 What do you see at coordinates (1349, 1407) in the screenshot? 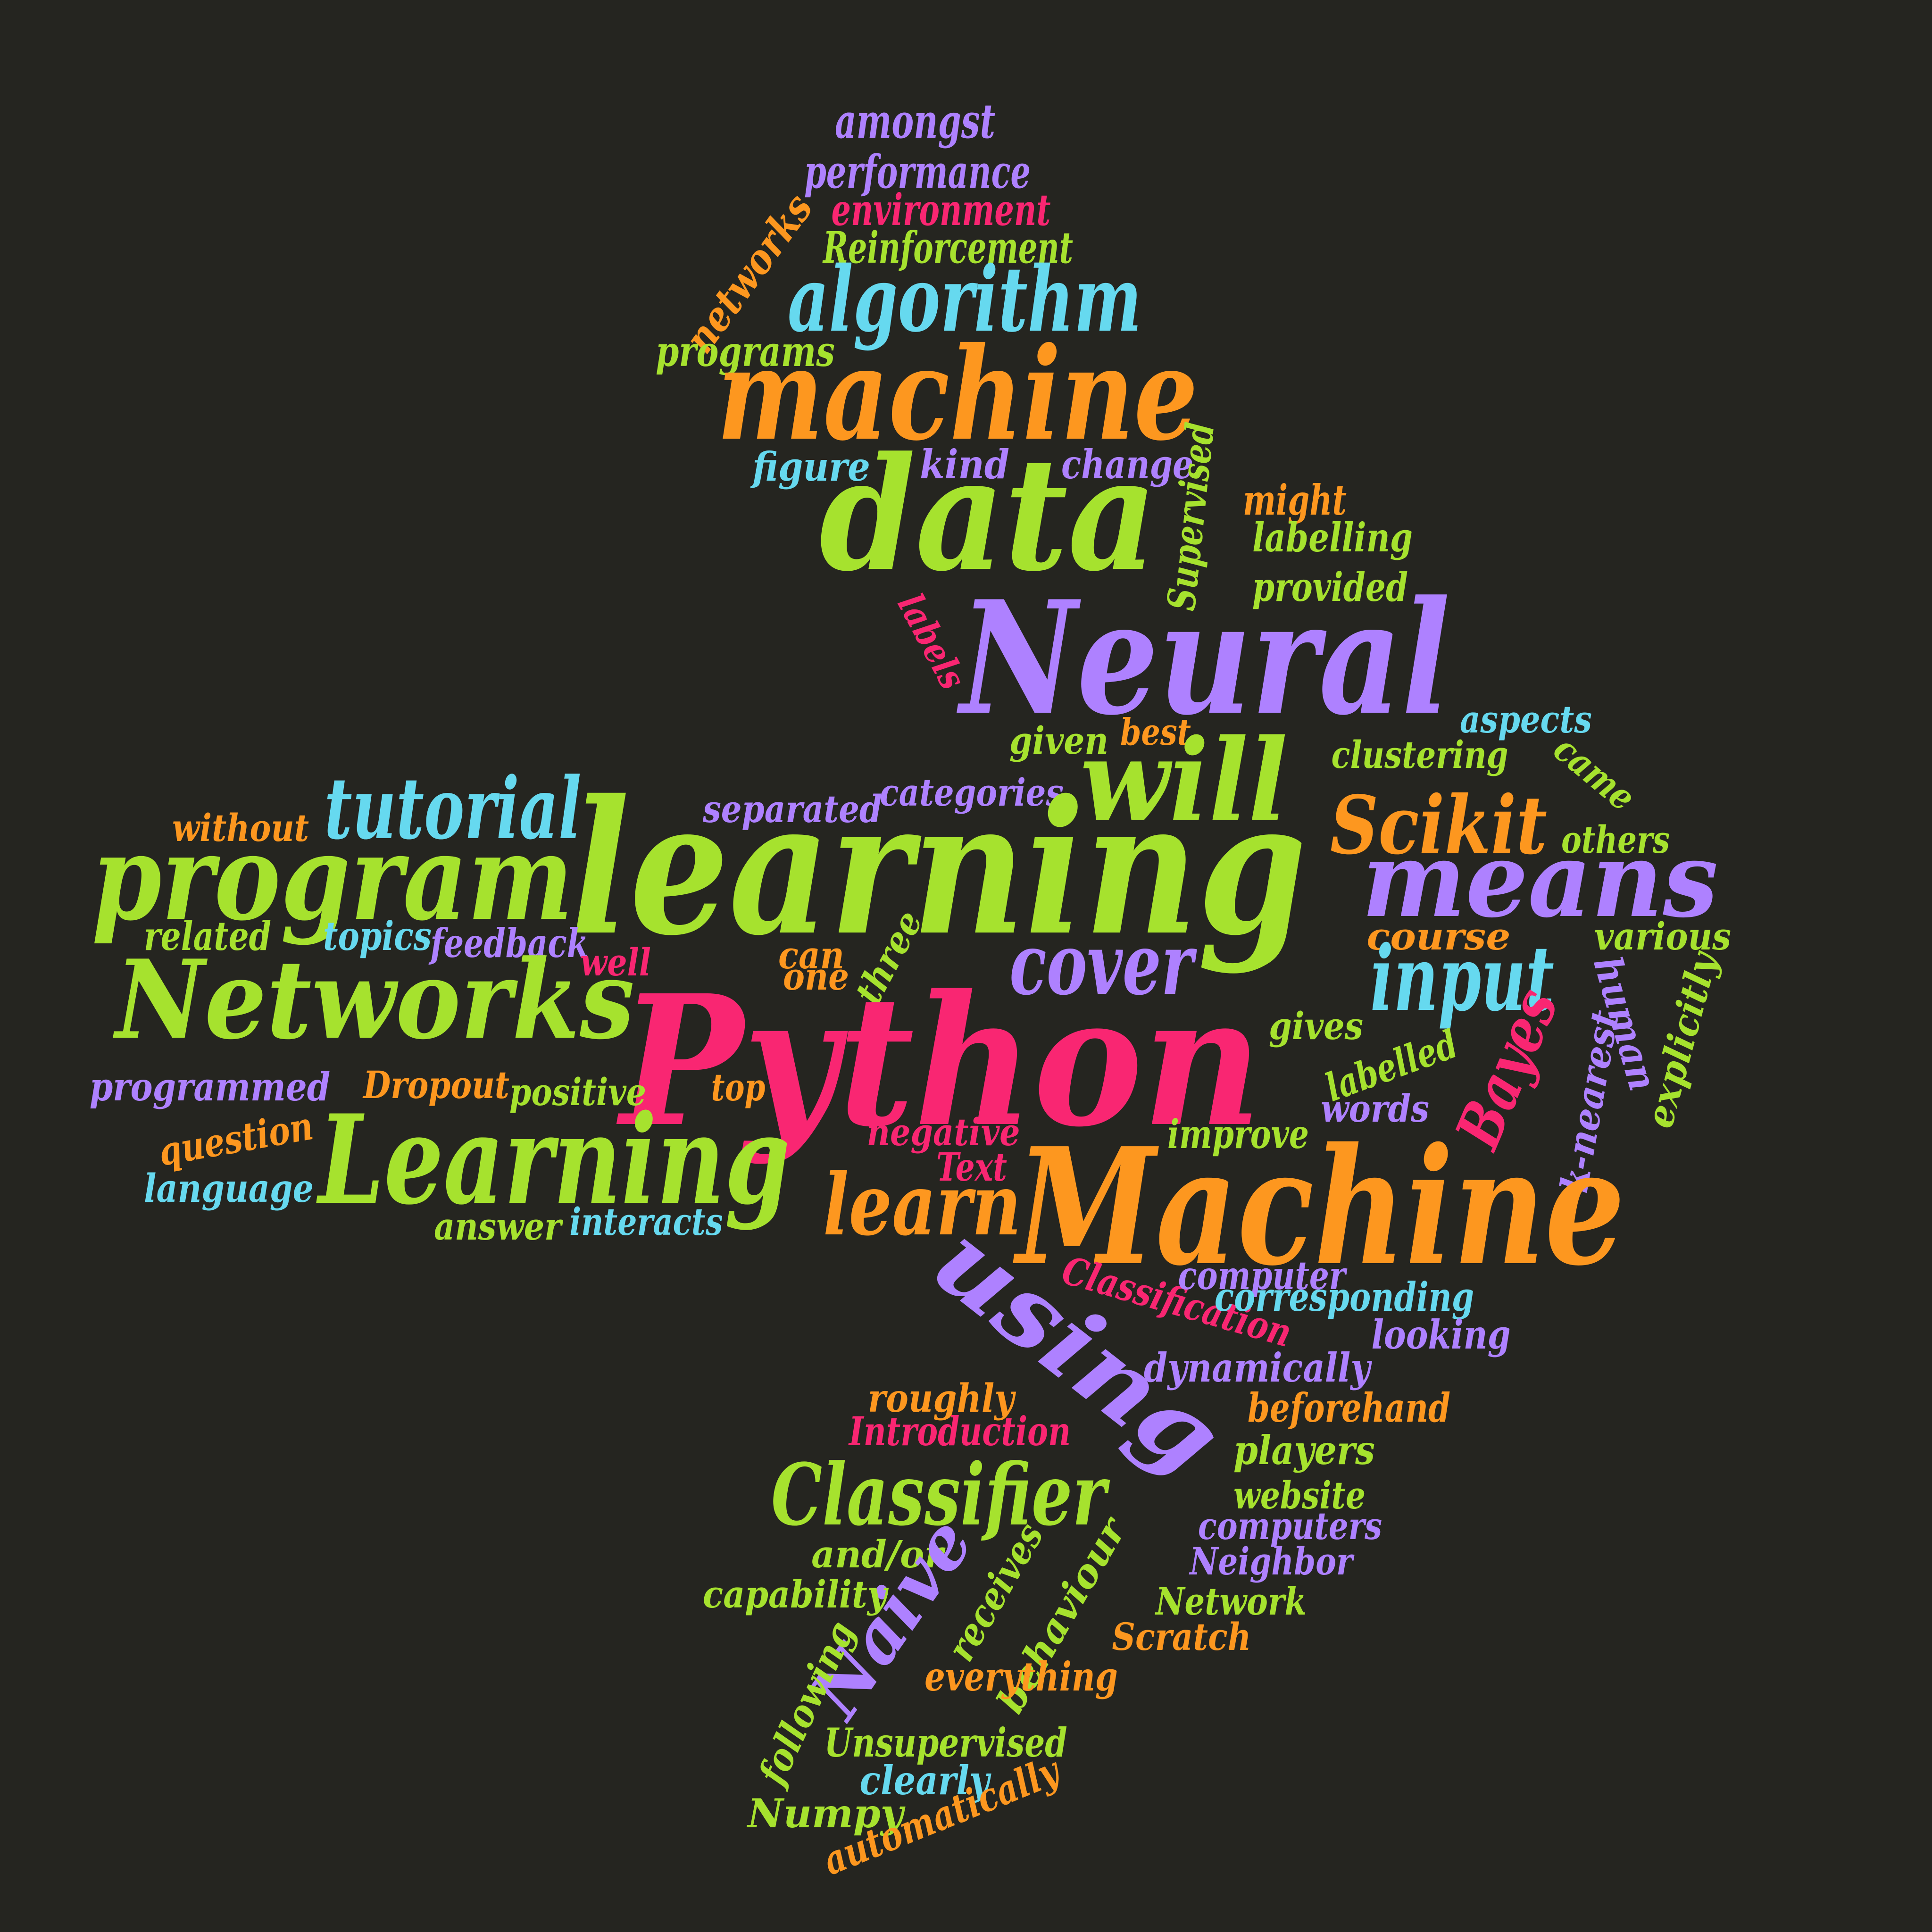
I see `word: beforehand` at bounding box center [1349, 1407].